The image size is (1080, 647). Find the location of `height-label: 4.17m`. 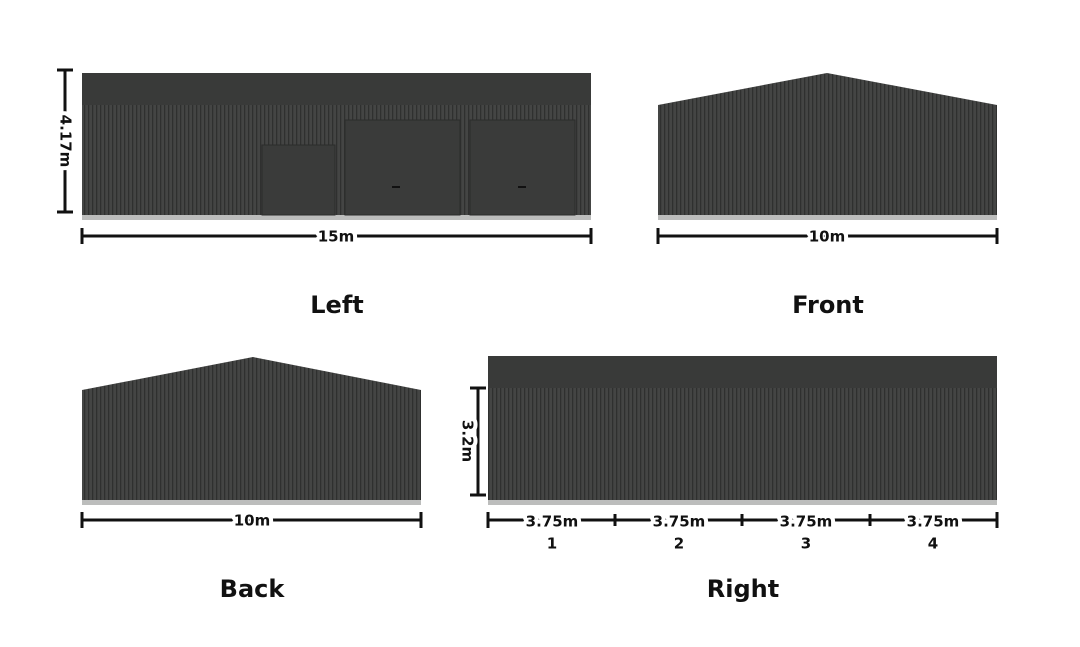

height-label: 4.17m is located at coordinates (66, 141).